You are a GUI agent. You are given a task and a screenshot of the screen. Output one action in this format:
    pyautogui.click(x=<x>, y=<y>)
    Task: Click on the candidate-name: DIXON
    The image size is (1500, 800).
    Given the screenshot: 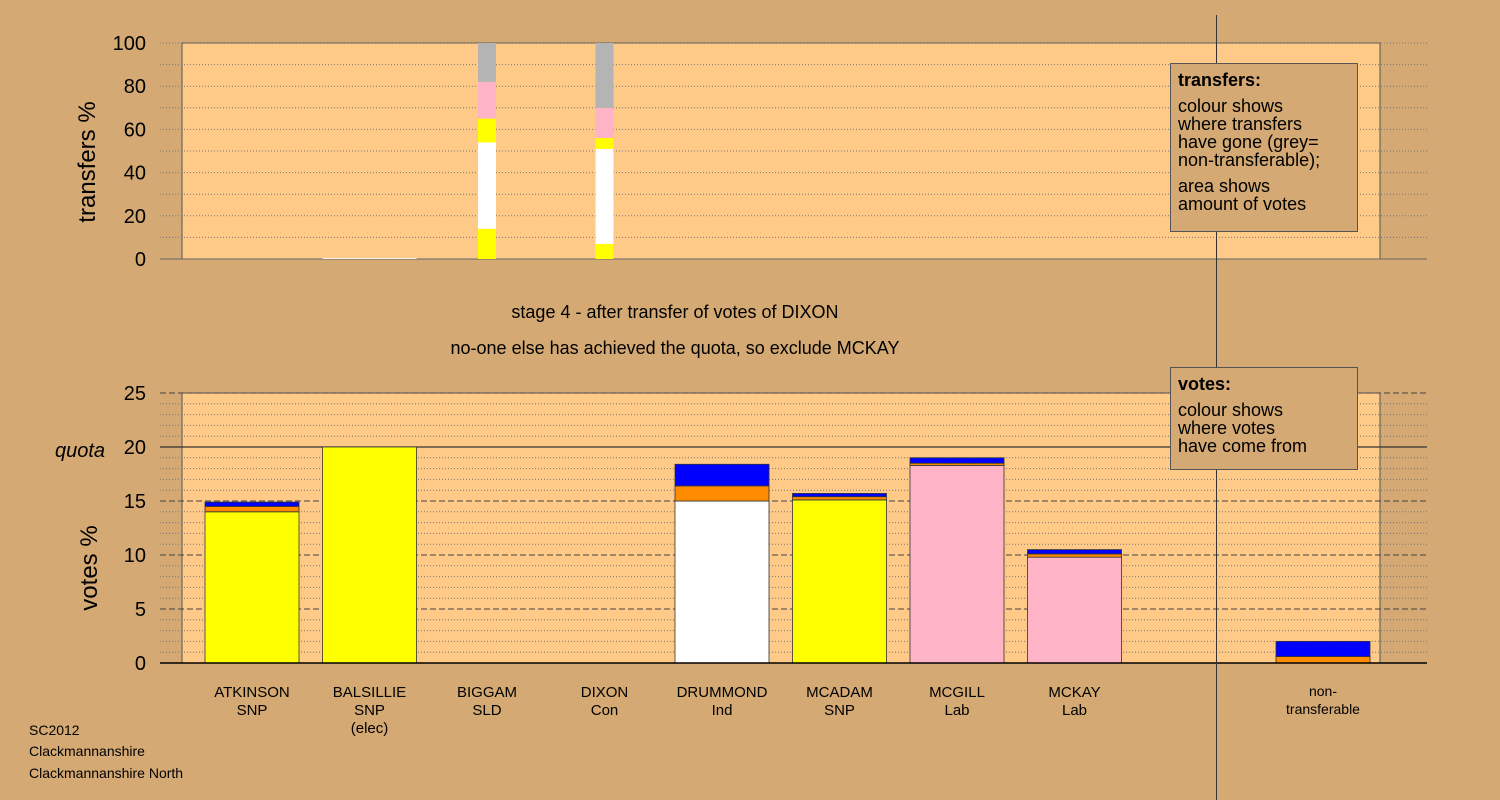 What is the action you would take?
    pyautogui.click(x=605, y=692)
    